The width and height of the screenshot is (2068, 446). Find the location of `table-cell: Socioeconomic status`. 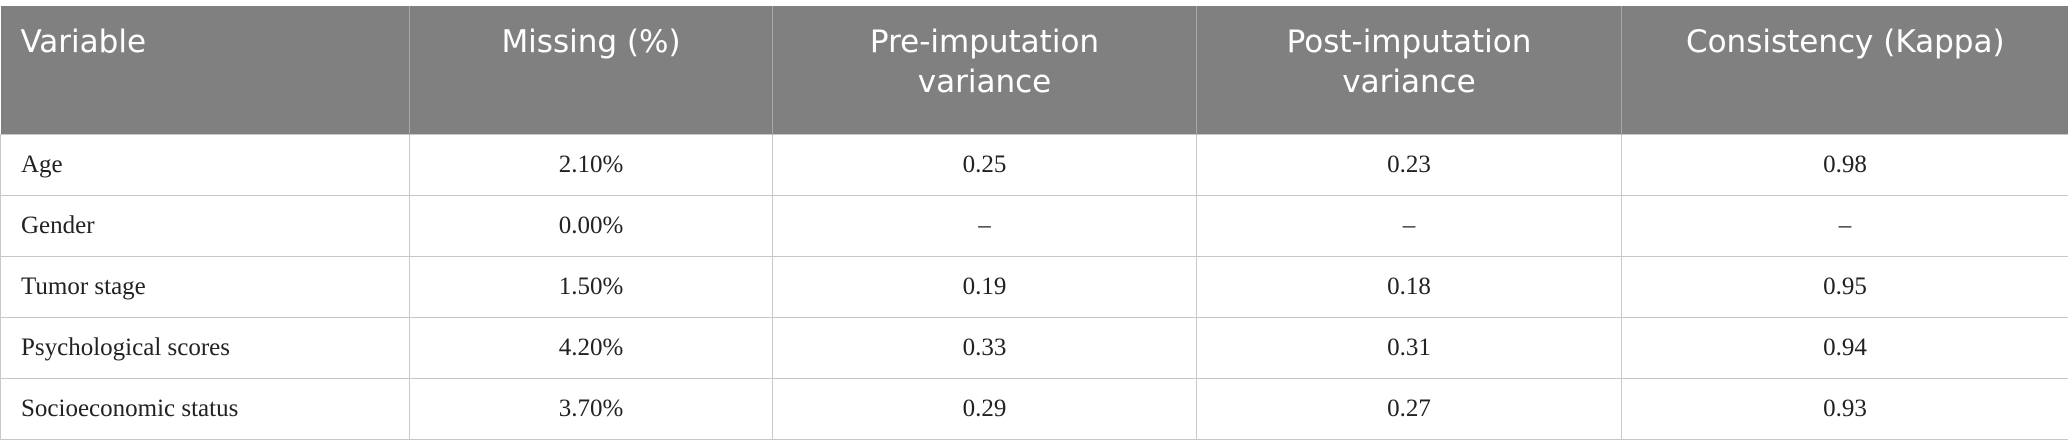

table-cell: Socioeconomic status is located at coordinates (205, 409).